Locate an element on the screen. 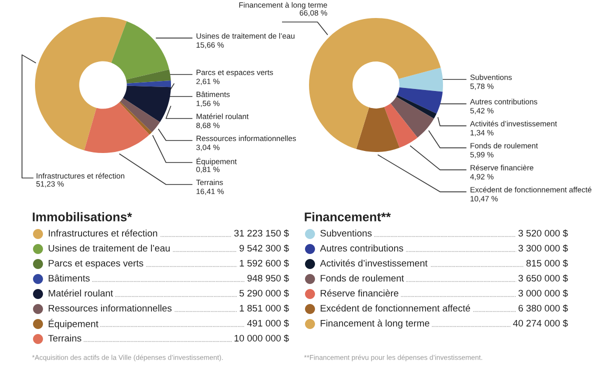  legend-label: Bâtiments is located at coordinates (69, 278).